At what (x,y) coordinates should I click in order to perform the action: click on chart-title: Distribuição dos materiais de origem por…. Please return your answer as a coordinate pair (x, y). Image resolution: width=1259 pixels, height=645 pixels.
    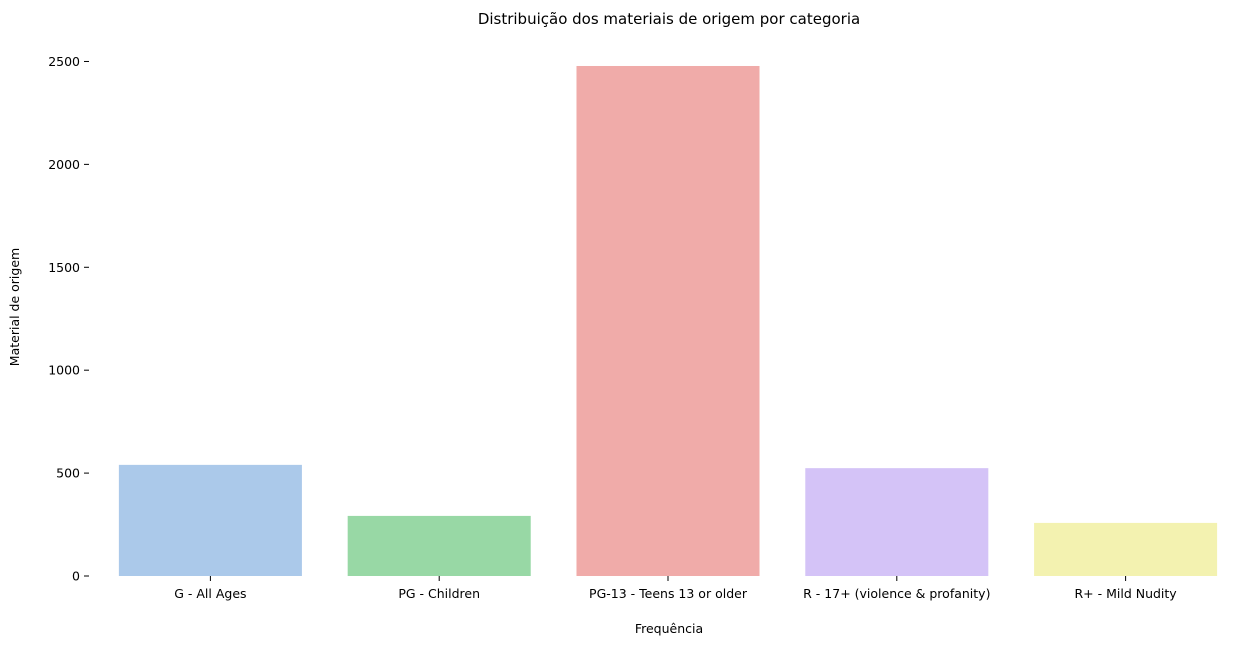
    Looking at the image, I should click on (669, 19).